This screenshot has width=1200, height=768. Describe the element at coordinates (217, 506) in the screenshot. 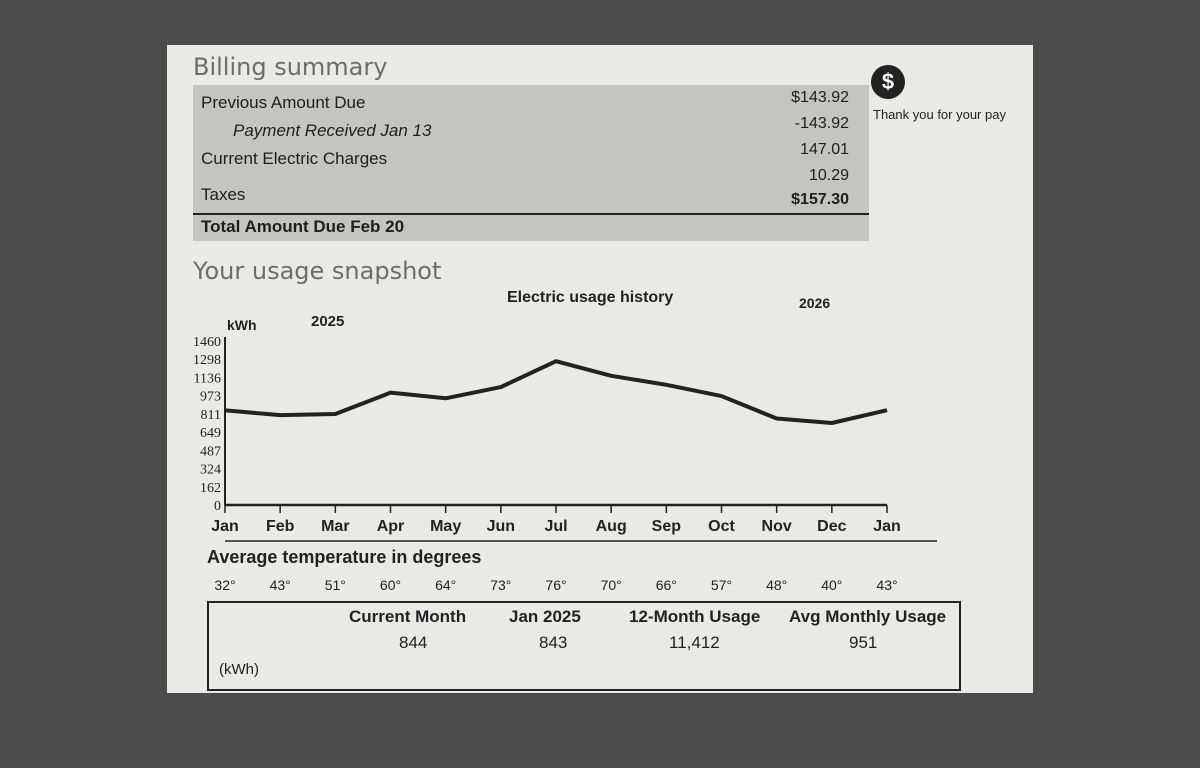

I see `y-tick-label: 0` at that location.